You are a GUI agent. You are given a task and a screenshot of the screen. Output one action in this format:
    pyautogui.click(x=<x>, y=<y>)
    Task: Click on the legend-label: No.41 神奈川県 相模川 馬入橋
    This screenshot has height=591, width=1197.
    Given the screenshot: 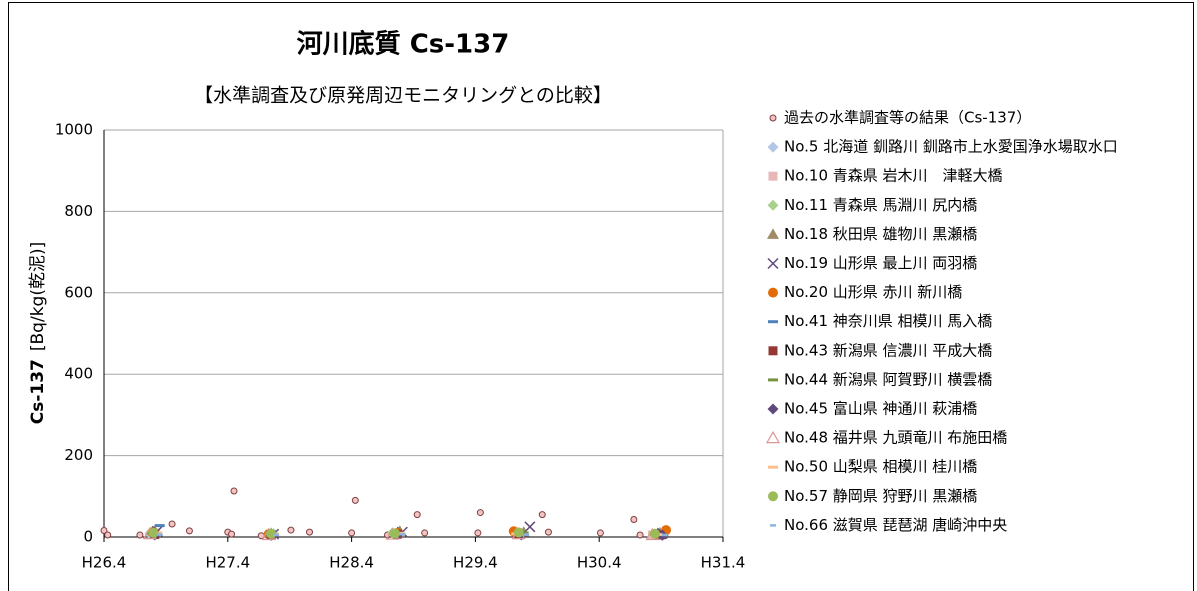 What is the action you would take?
    pyautogui.click(x=888, y=321)
    